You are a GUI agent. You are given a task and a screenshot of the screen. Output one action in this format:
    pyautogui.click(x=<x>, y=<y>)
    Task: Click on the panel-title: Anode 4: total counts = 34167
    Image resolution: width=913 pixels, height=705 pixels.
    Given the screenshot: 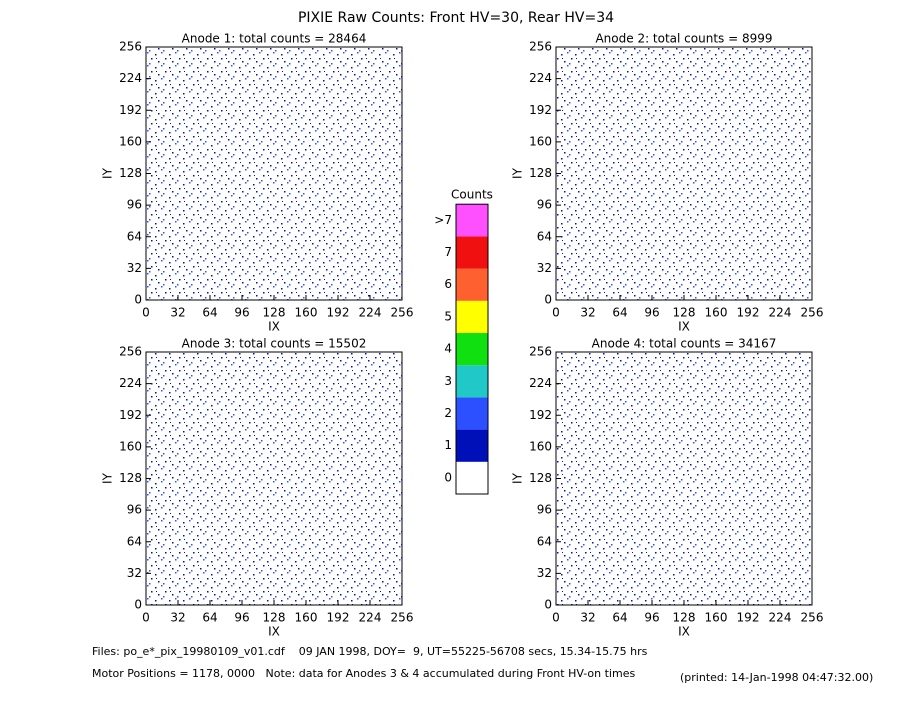 What is the action you would take?
    pyautogui.click(x=684, y=344)
    